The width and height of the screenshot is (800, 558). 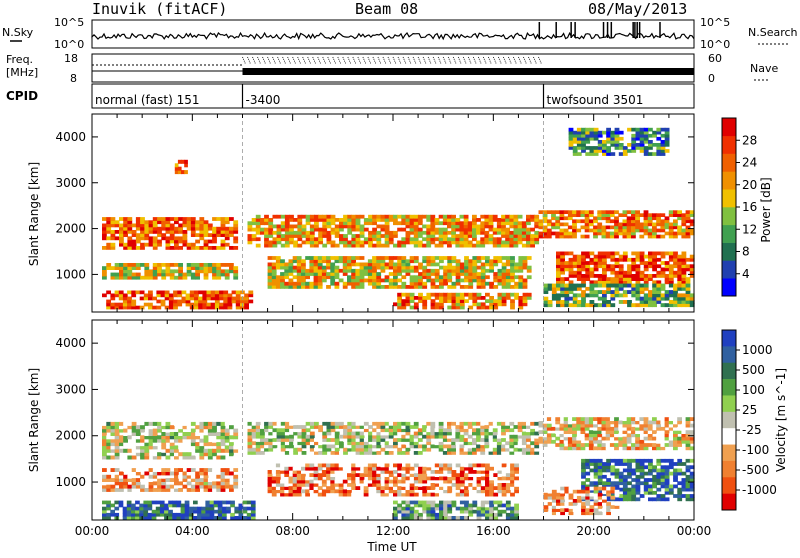 I want to click on y-tick-label: 1000, so click(x=70, y=274).